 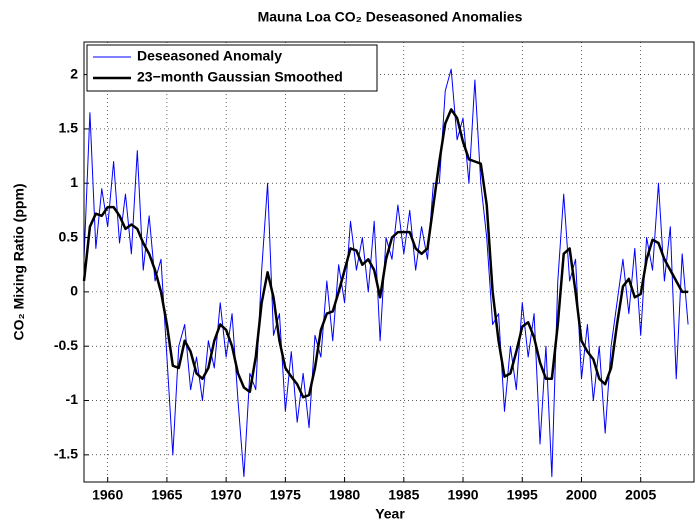 I want to click on y-tick-label: -0.5, so click(x=66, y=345).